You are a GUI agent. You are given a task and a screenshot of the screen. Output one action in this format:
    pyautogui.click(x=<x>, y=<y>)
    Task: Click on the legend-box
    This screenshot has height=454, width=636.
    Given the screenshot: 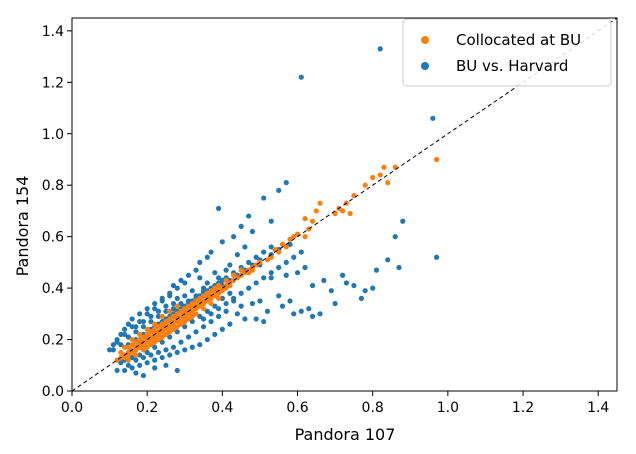 What is the action you would take?
    pyautogui.click(x=507, y=52)
    